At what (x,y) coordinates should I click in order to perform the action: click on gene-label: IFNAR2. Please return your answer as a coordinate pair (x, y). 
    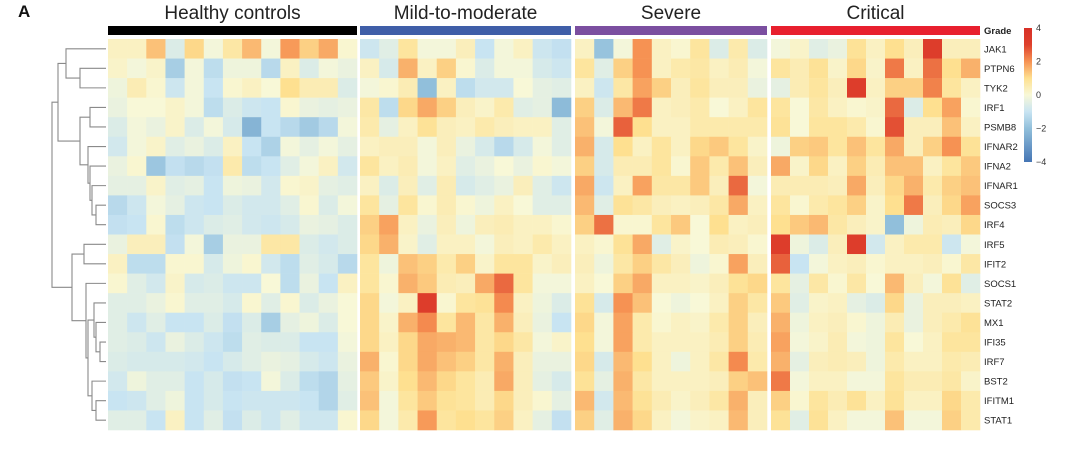
    Looking at the image, I should click on (1001, 147).